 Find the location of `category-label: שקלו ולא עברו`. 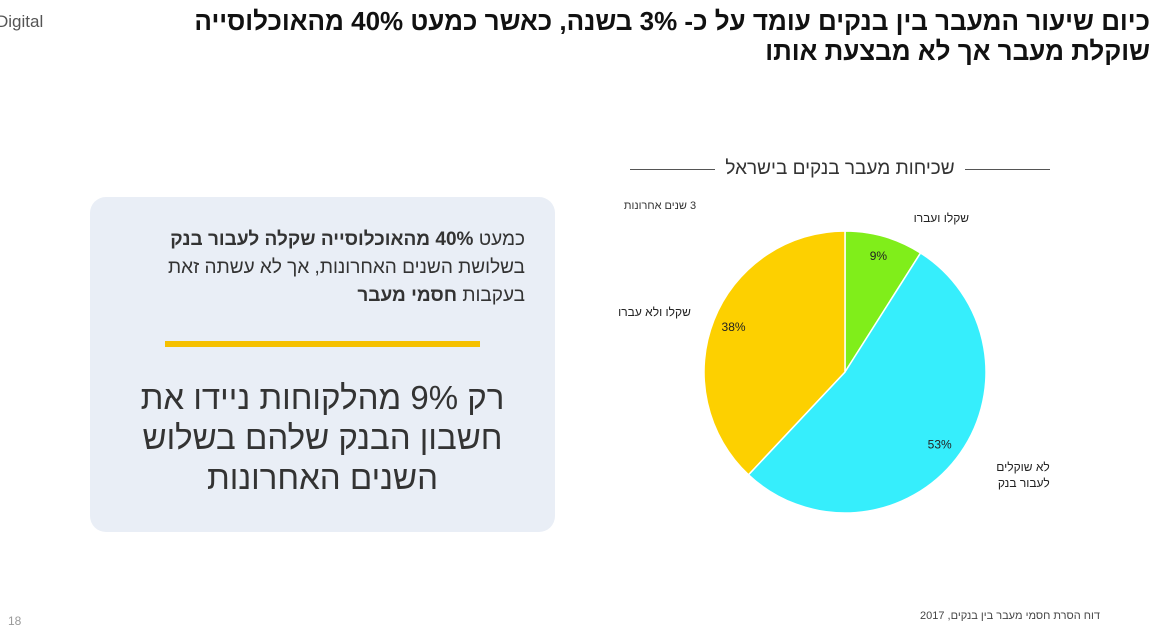

category-label: שקלו ולא עברו is located at coordinates (654, 311).